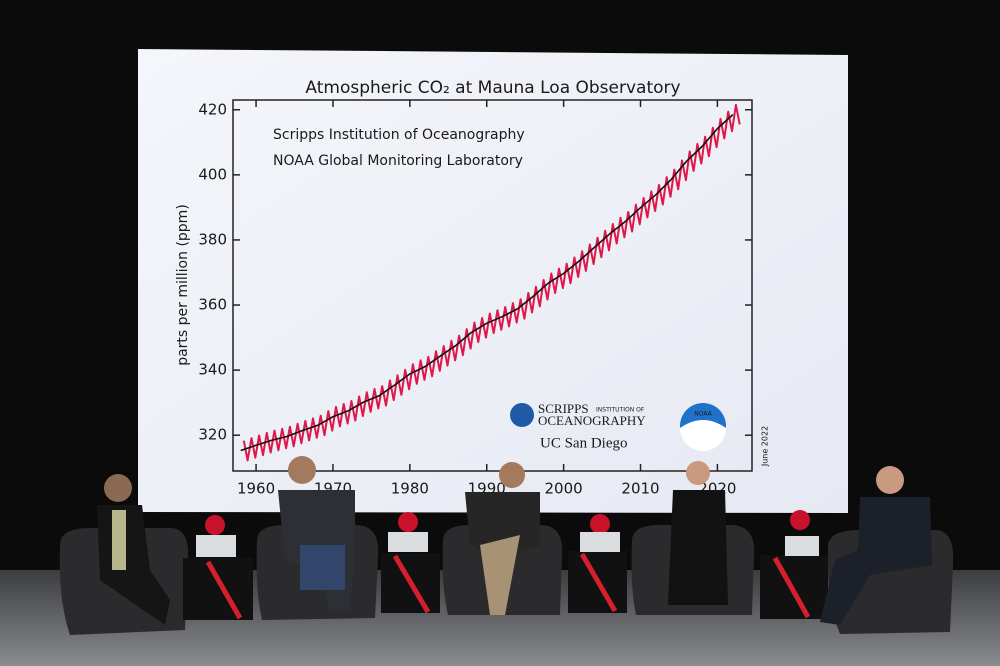 The height and width of the screenshot is (666, 1000). Describe the element at coordinates (522, 415) in the screenshot. I see `scripps-globe` at that location.